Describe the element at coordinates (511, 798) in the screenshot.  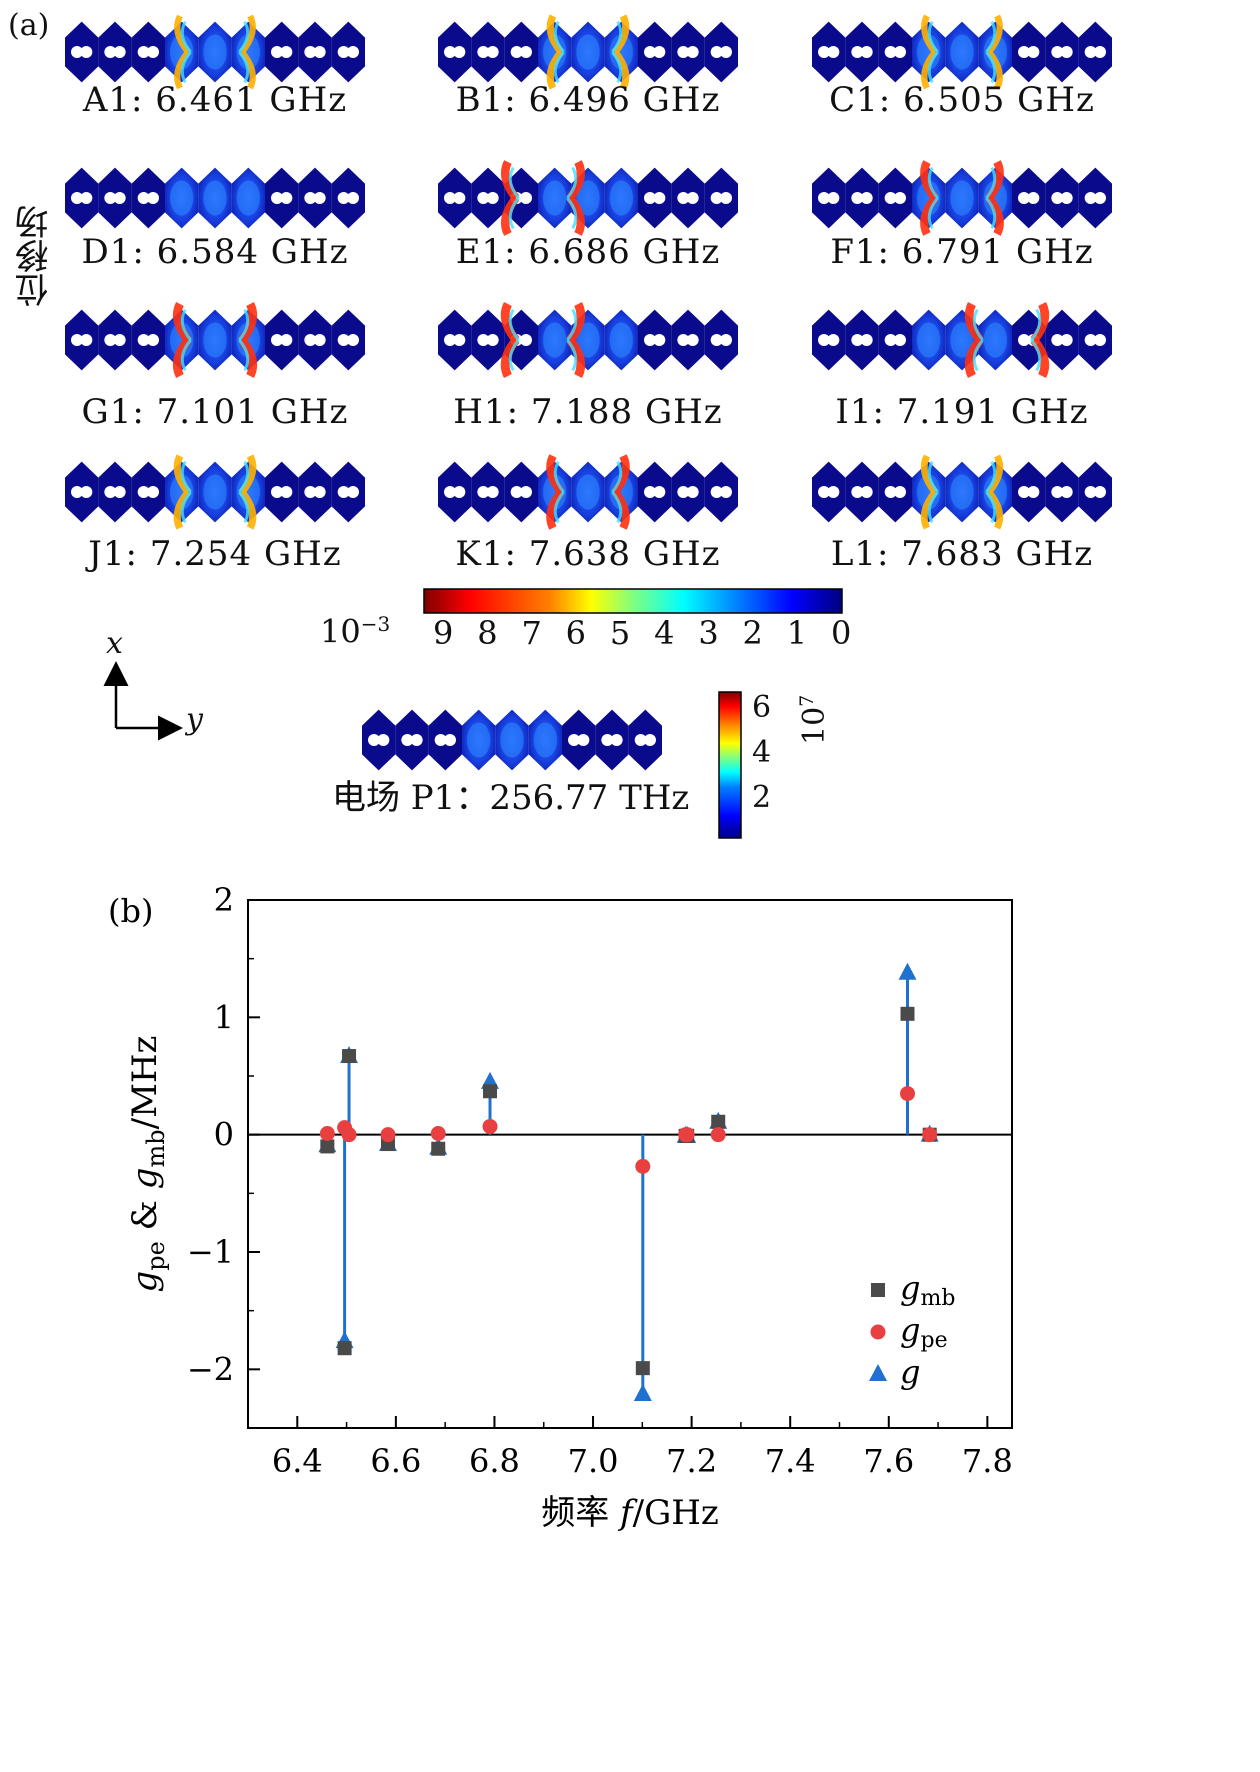
I see `electric-field-caption: 电场 P1：256.77 THz` at that location.